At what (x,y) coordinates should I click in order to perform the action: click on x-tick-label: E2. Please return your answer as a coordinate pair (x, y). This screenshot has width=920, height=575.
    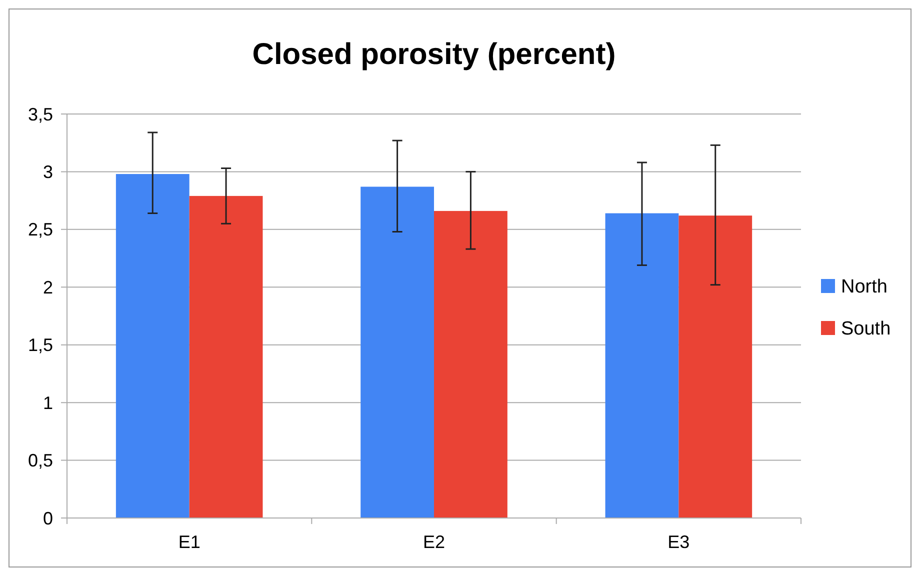
    Looking at the image, I should click on (434, 542).